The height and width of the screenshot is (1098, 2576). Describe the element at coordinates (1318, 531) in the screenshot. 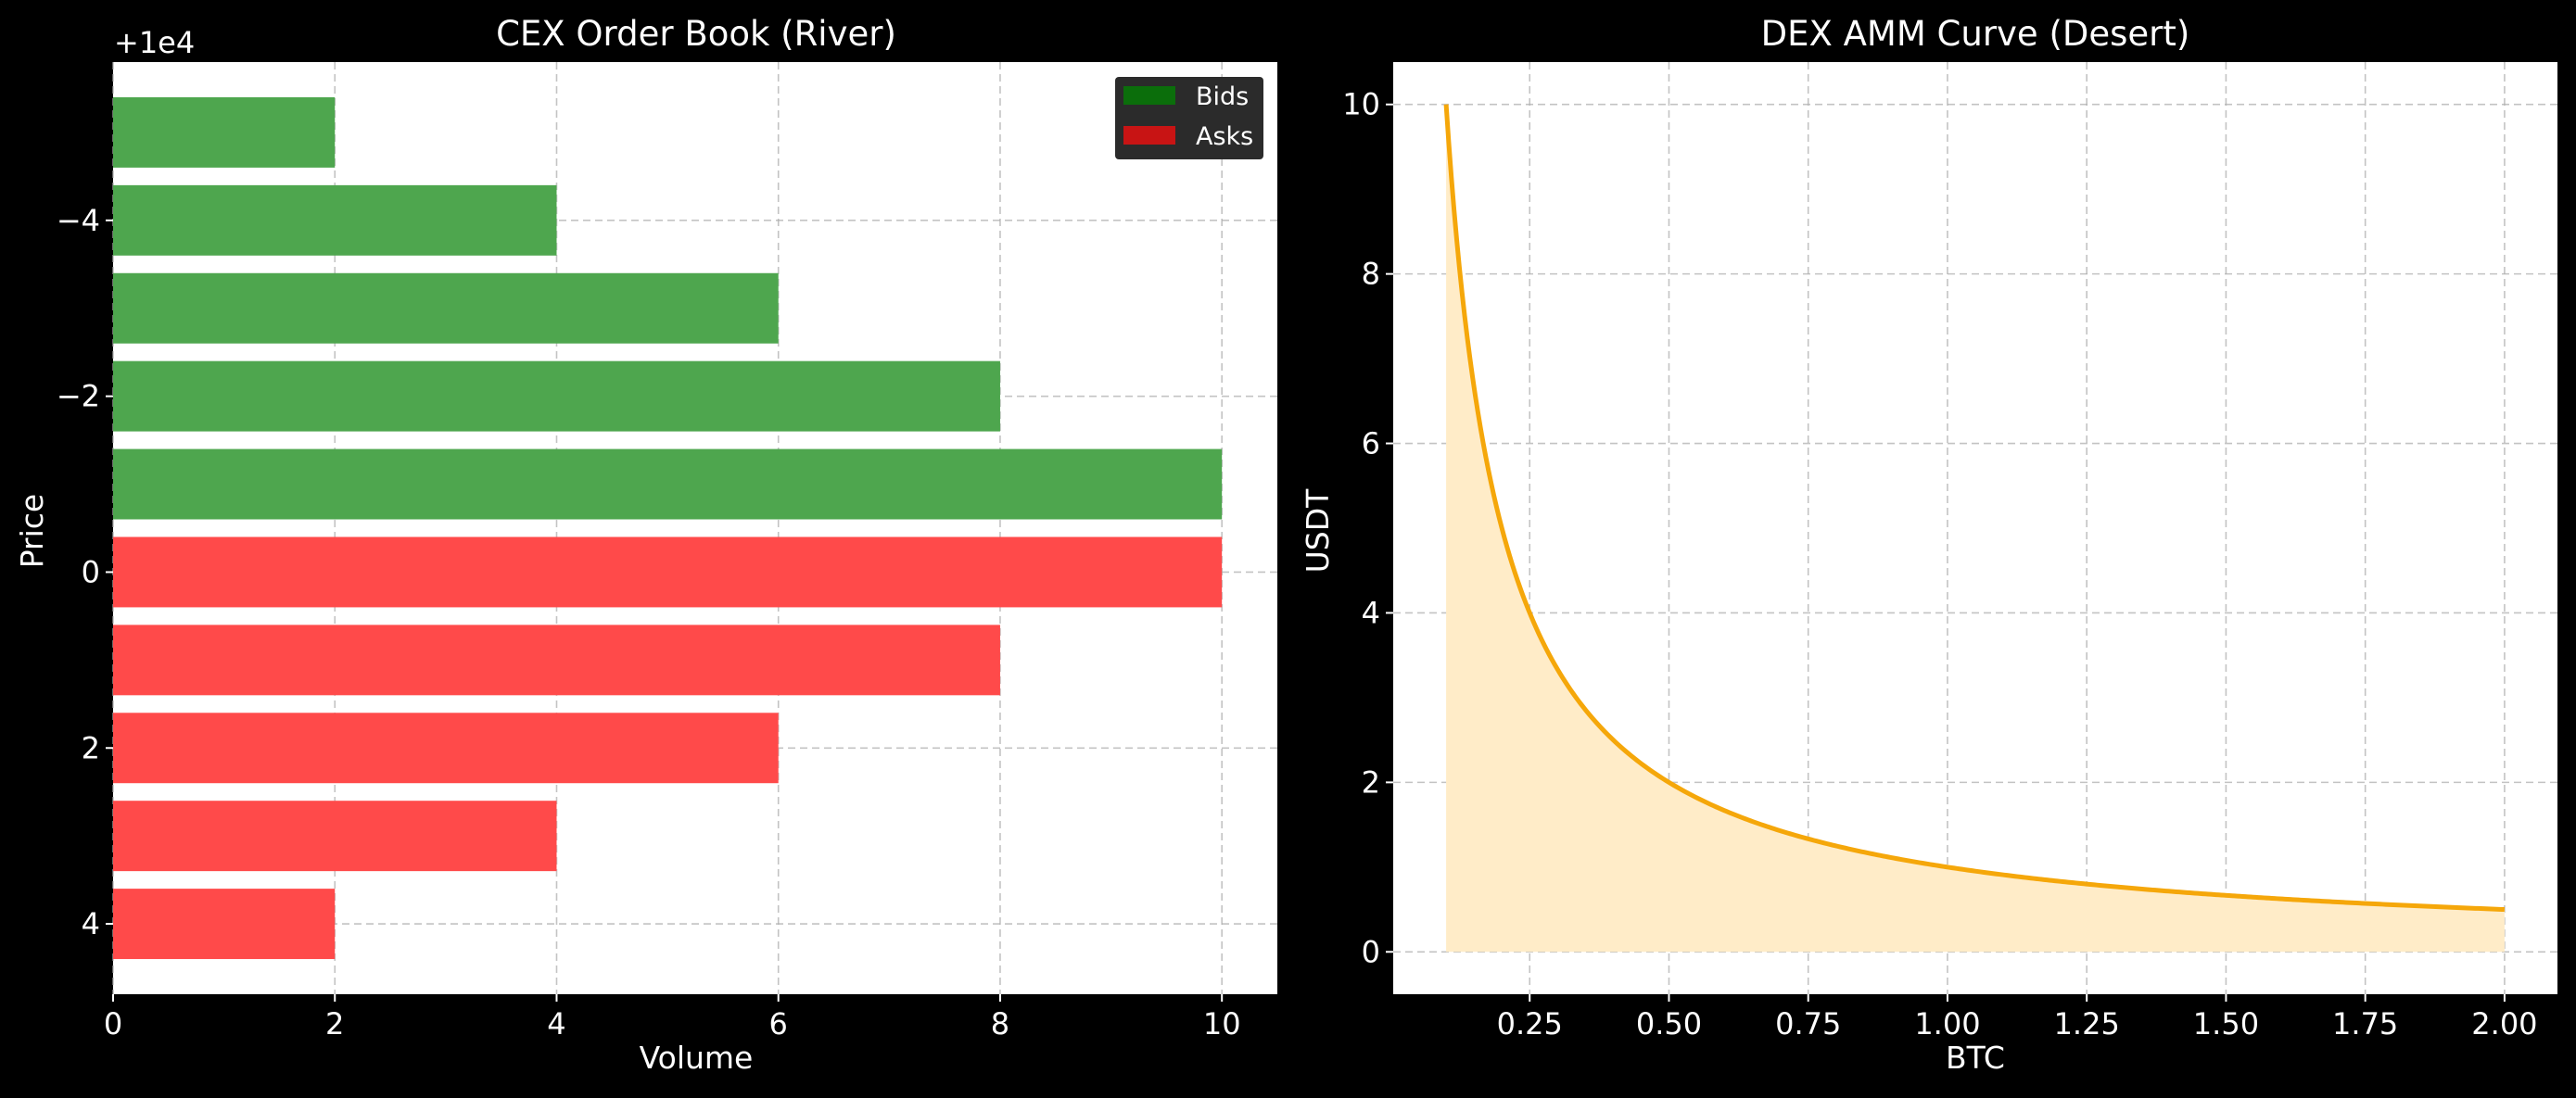

I see `amm-ylabel: USDT` at that location.